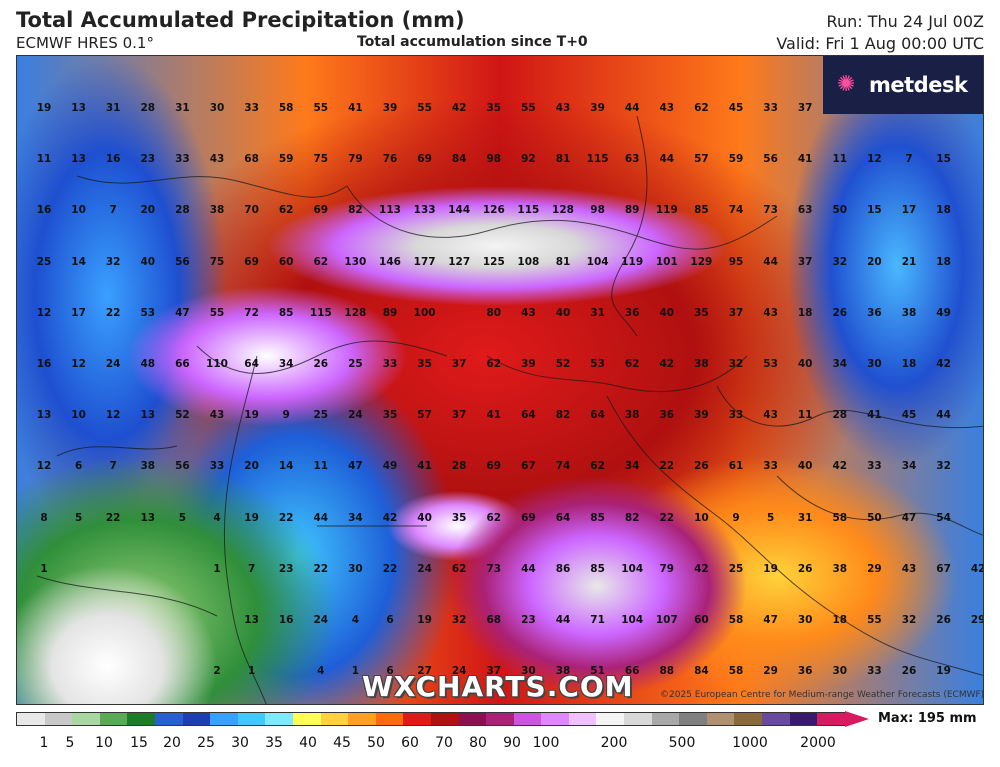 This screenshot has height=767, width=1000. I want to click on precip-value-label: 119, so click(666, 210).